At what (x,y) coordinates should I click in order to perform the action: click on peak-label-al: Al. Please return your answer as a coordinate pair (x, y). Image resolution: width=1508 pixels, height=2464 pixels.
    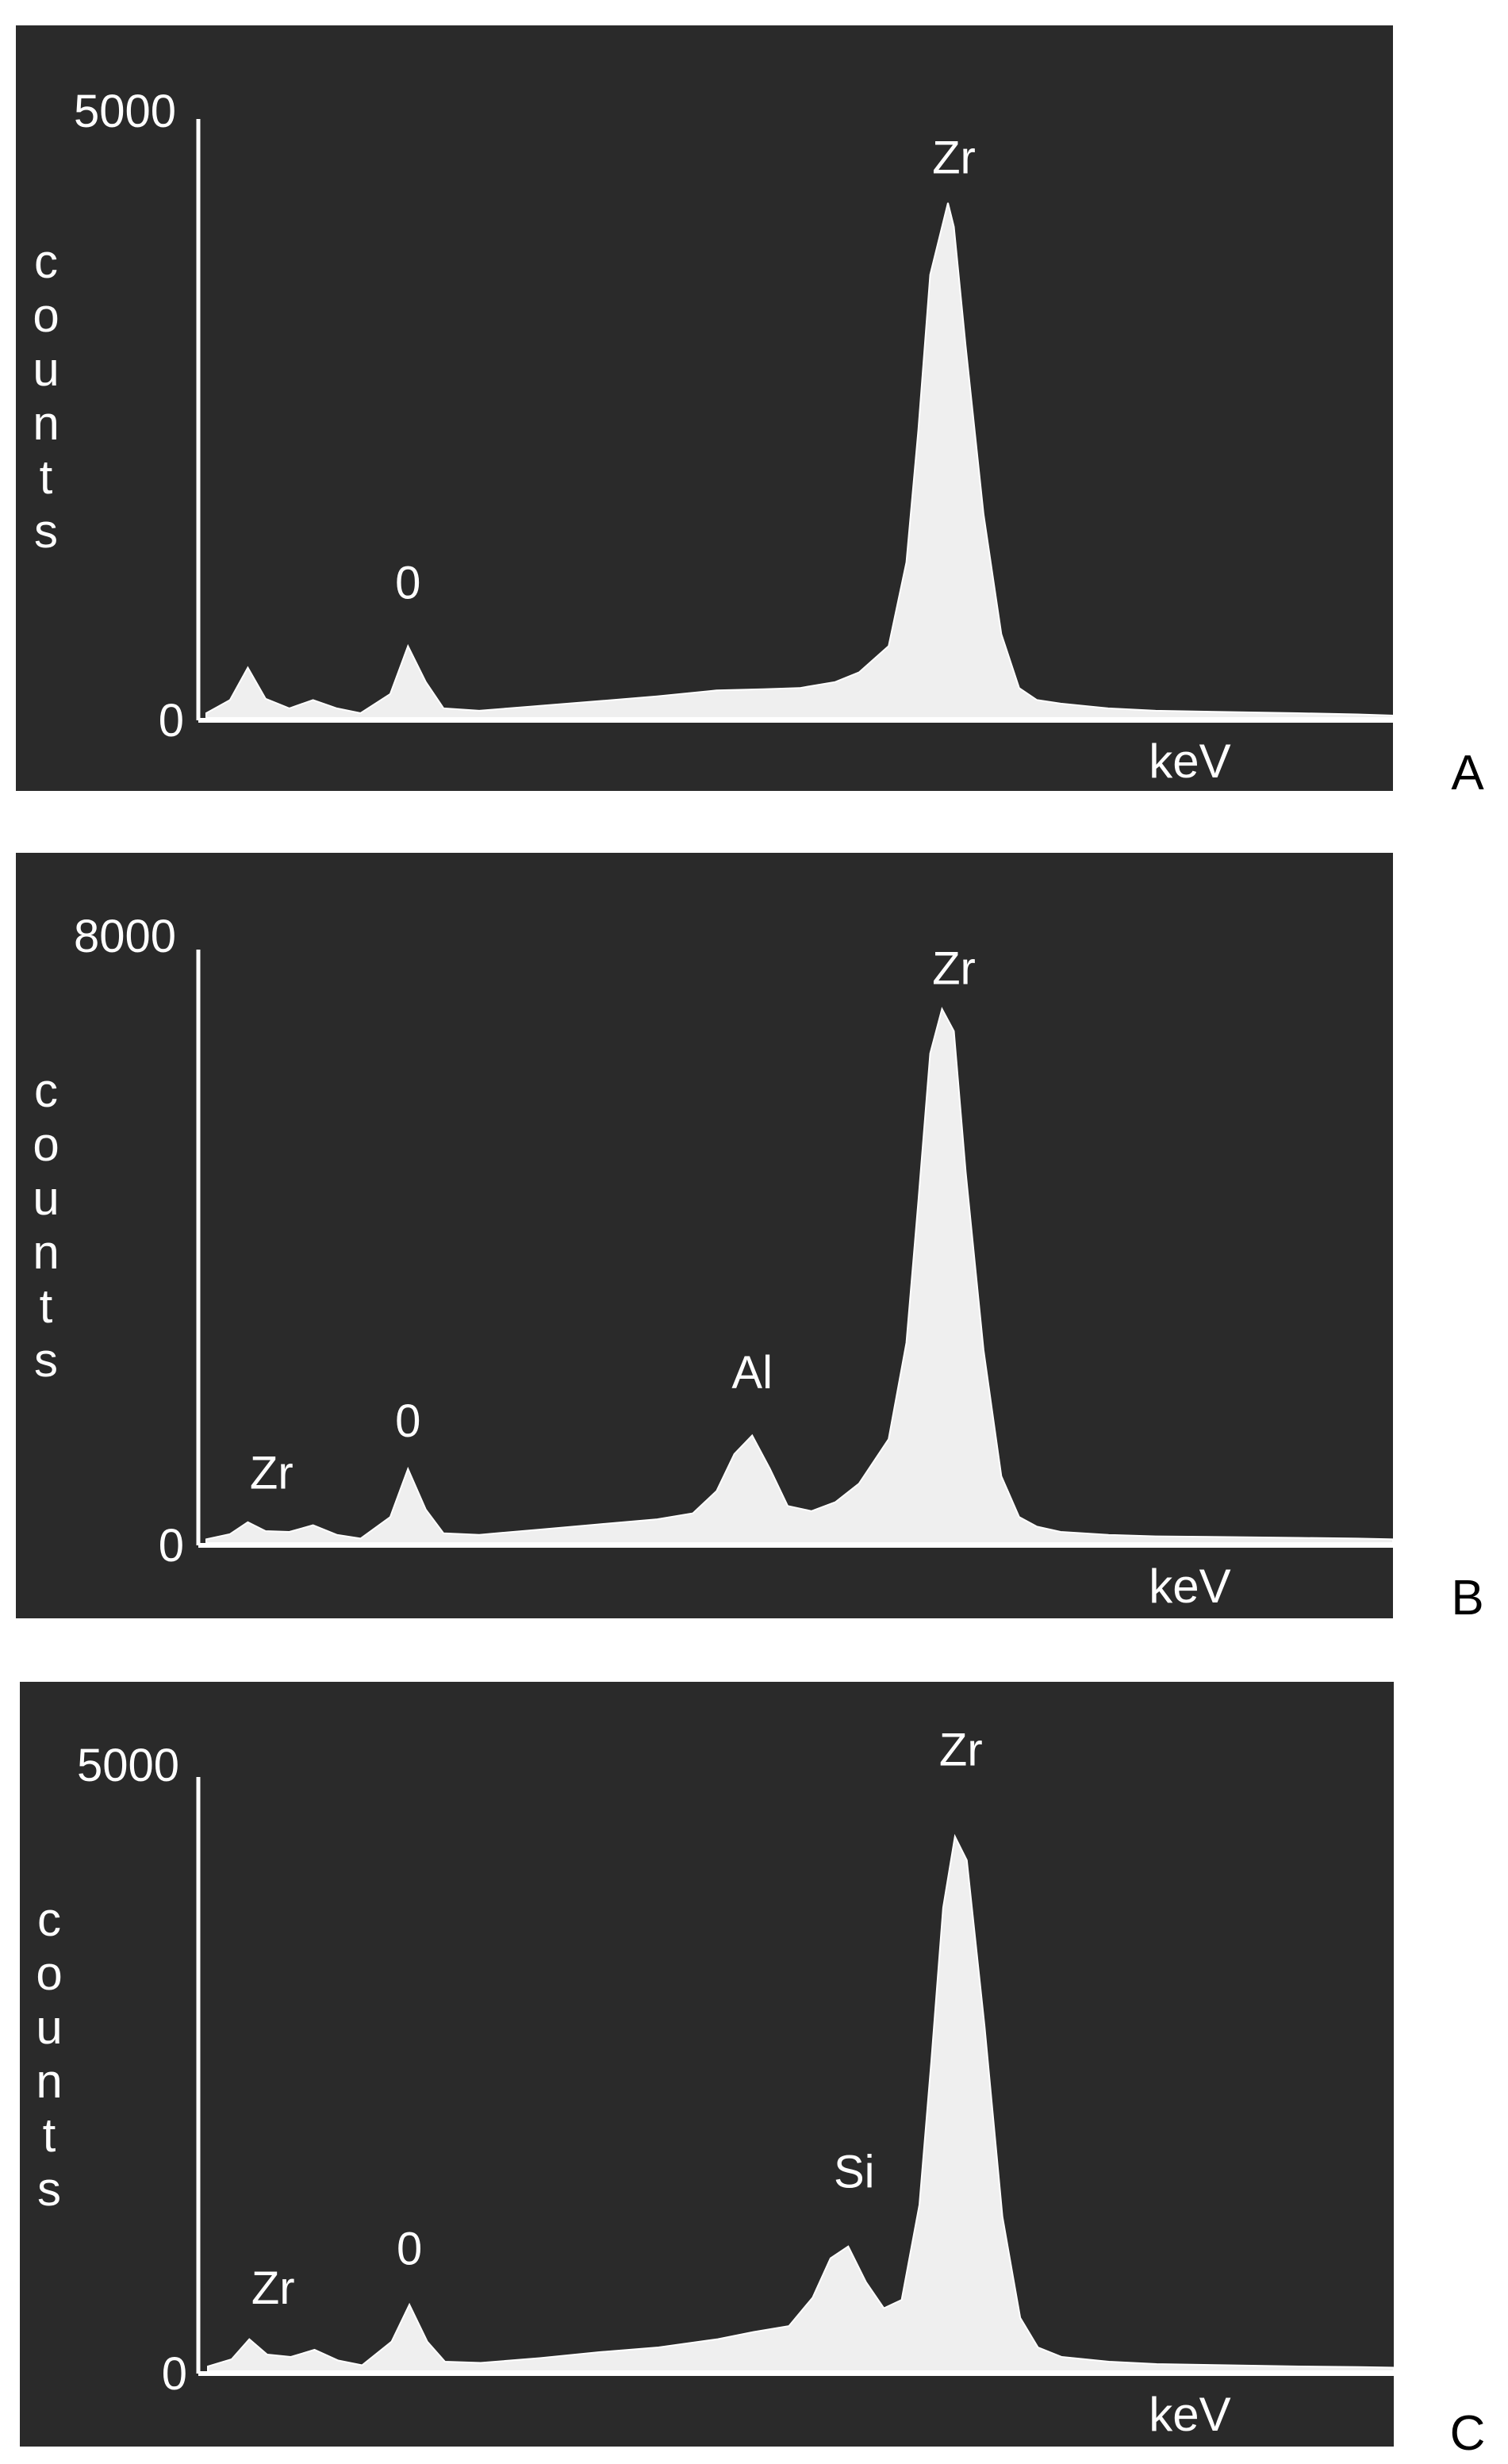
    Looking at the image, I should click on (752, 1373).